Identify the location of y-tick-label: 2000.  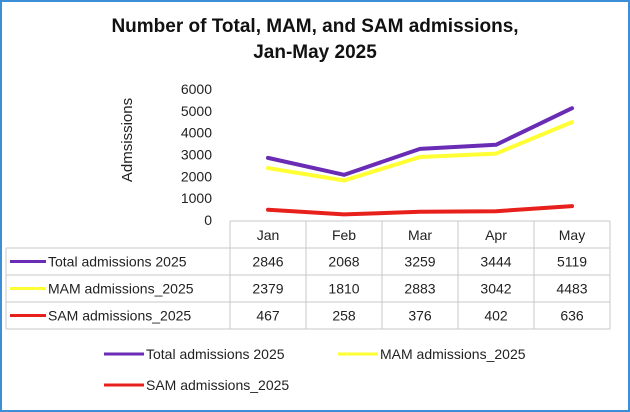
(196, 176).